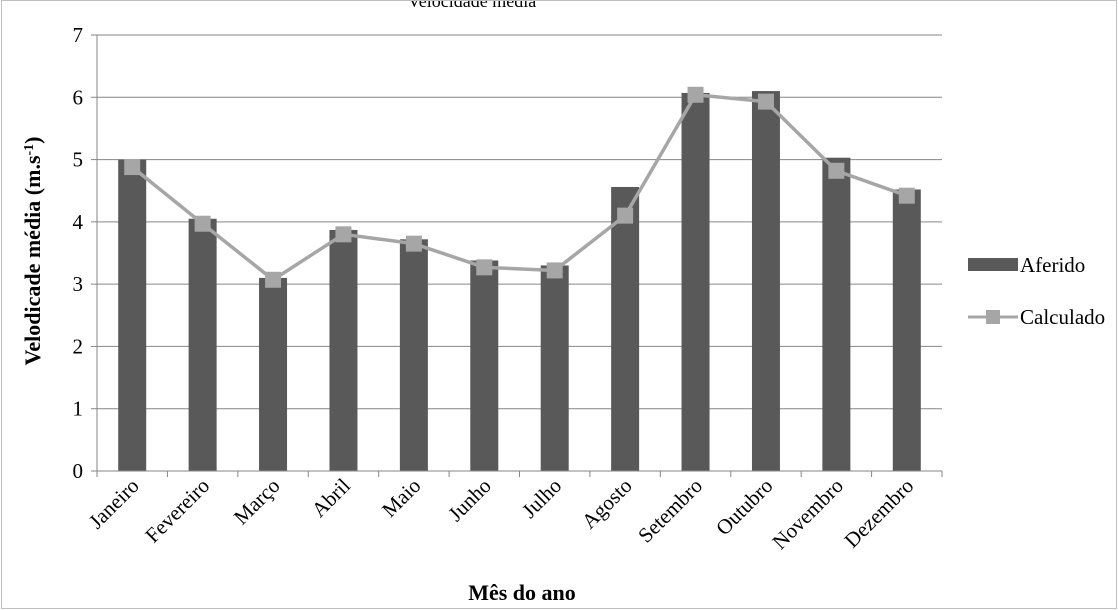  Describe the element at coordinates (331, 497) in the screenshot. I see `x-tick-label: Abril` at that location.